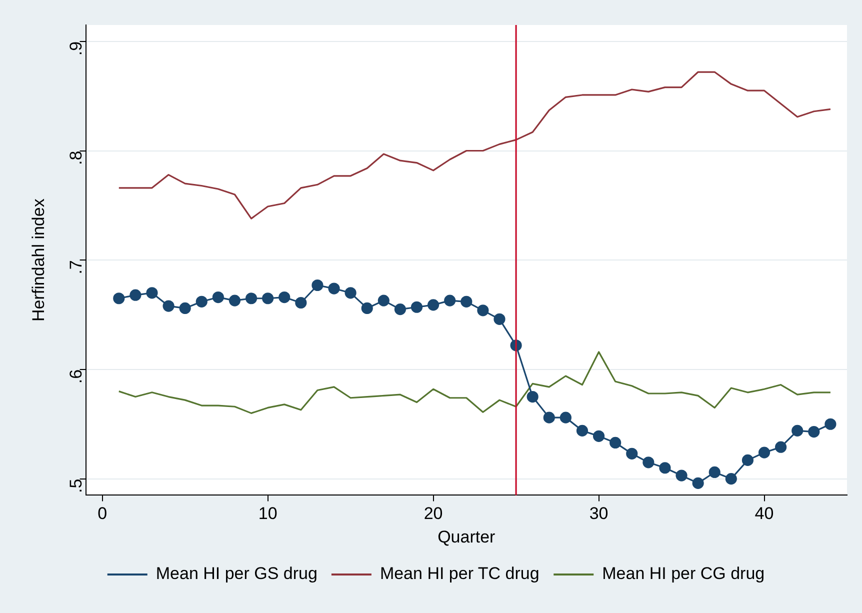 The width and height of the screenshot is (862, 613). I want to click on legend-label: Mean HI per CG drug, so click(683, 574).